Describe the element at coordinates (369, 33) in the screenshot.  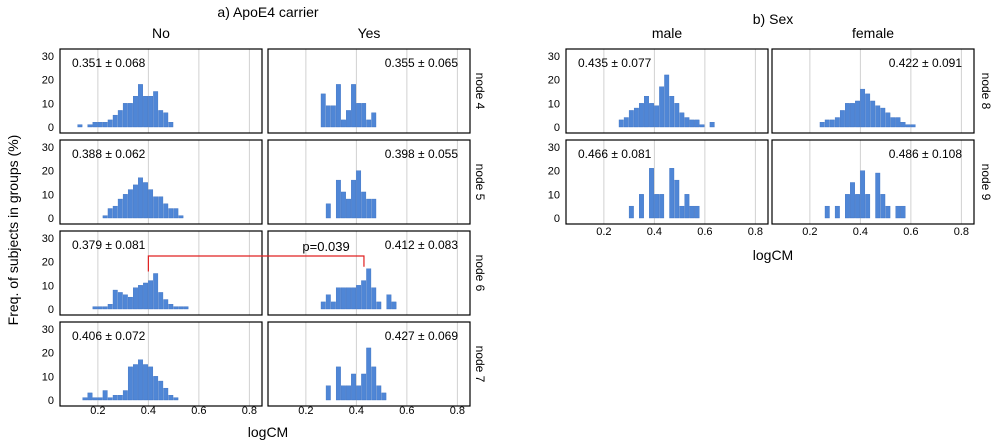
I see `panel-a-column-header: Yes` at that location.